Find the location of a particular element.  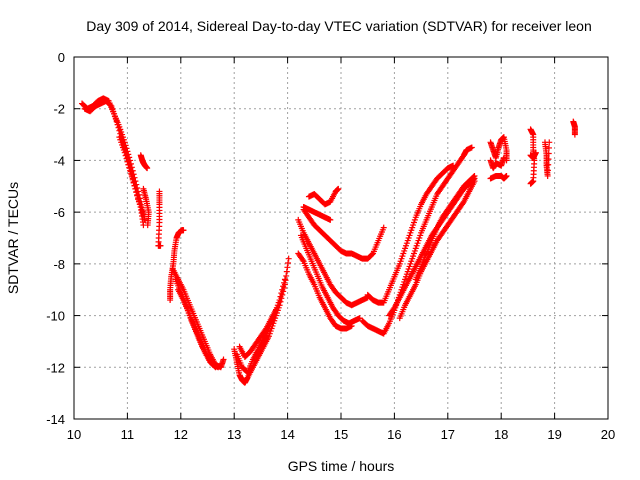

y-axis-label: SDTVAR / TECUs is located at coordinates (13, 238).